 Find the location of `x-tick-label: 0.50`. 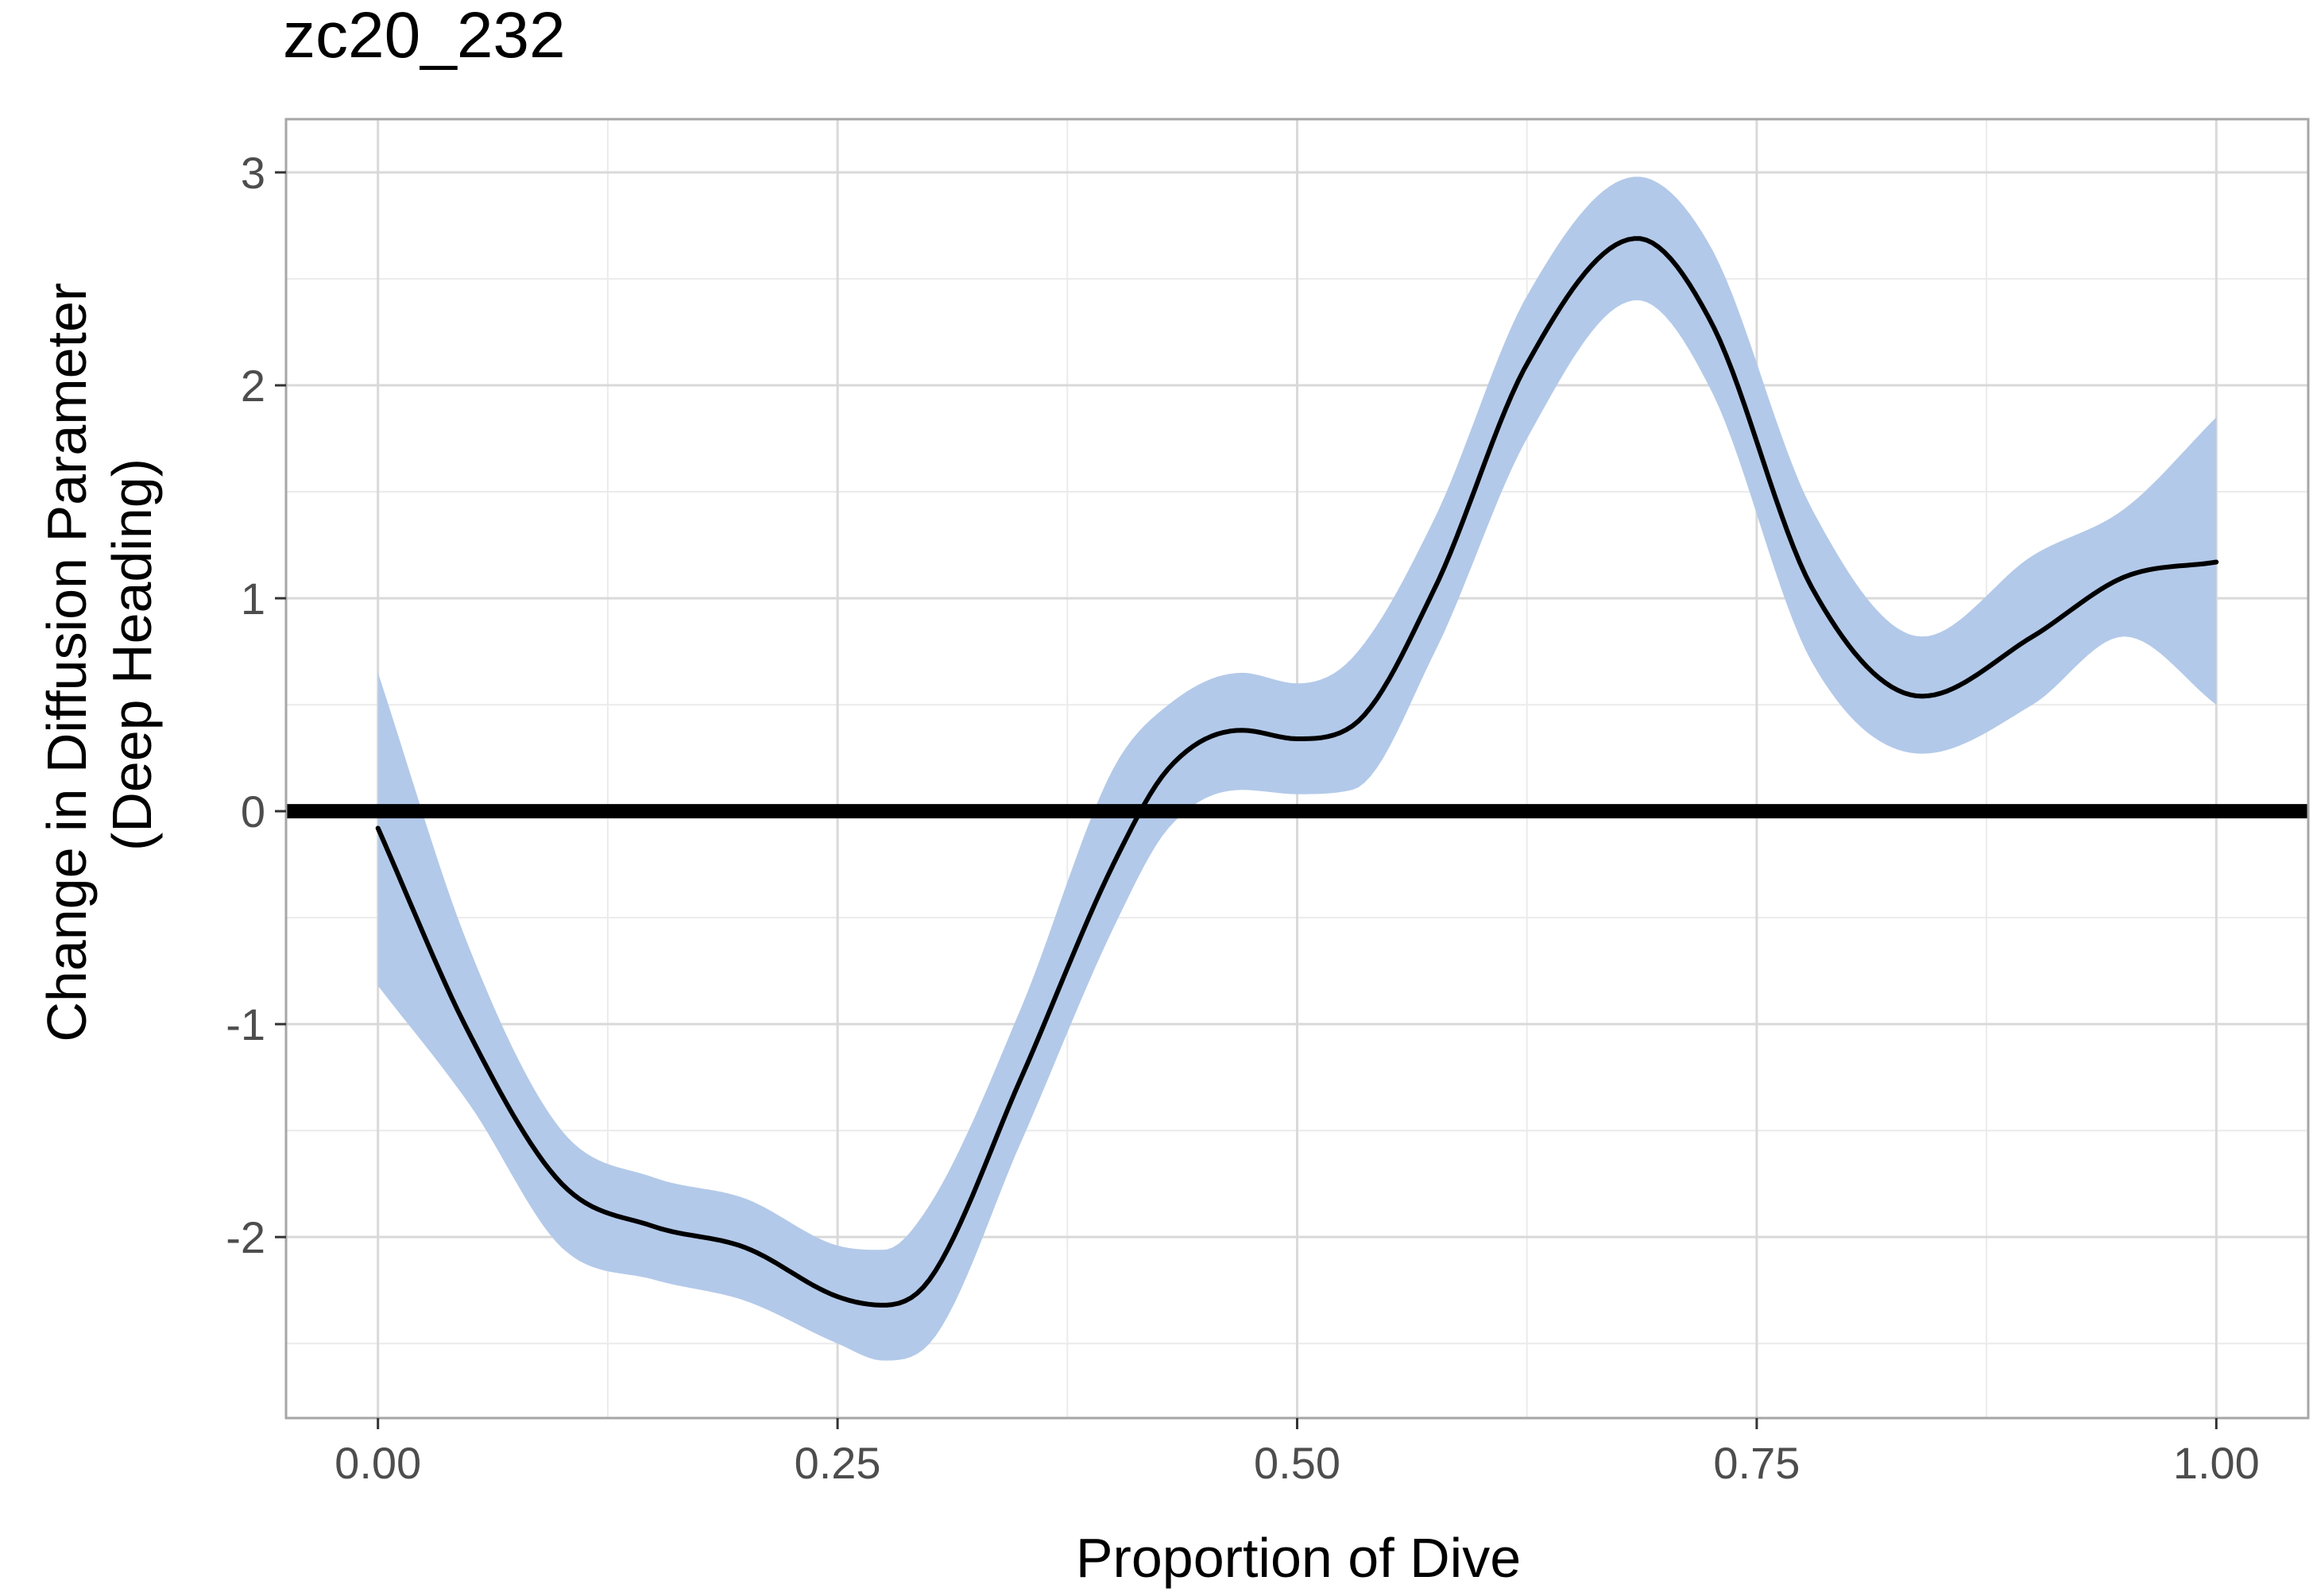

x-tick-label: 0.50 is located at coordinates (1297, 1463).